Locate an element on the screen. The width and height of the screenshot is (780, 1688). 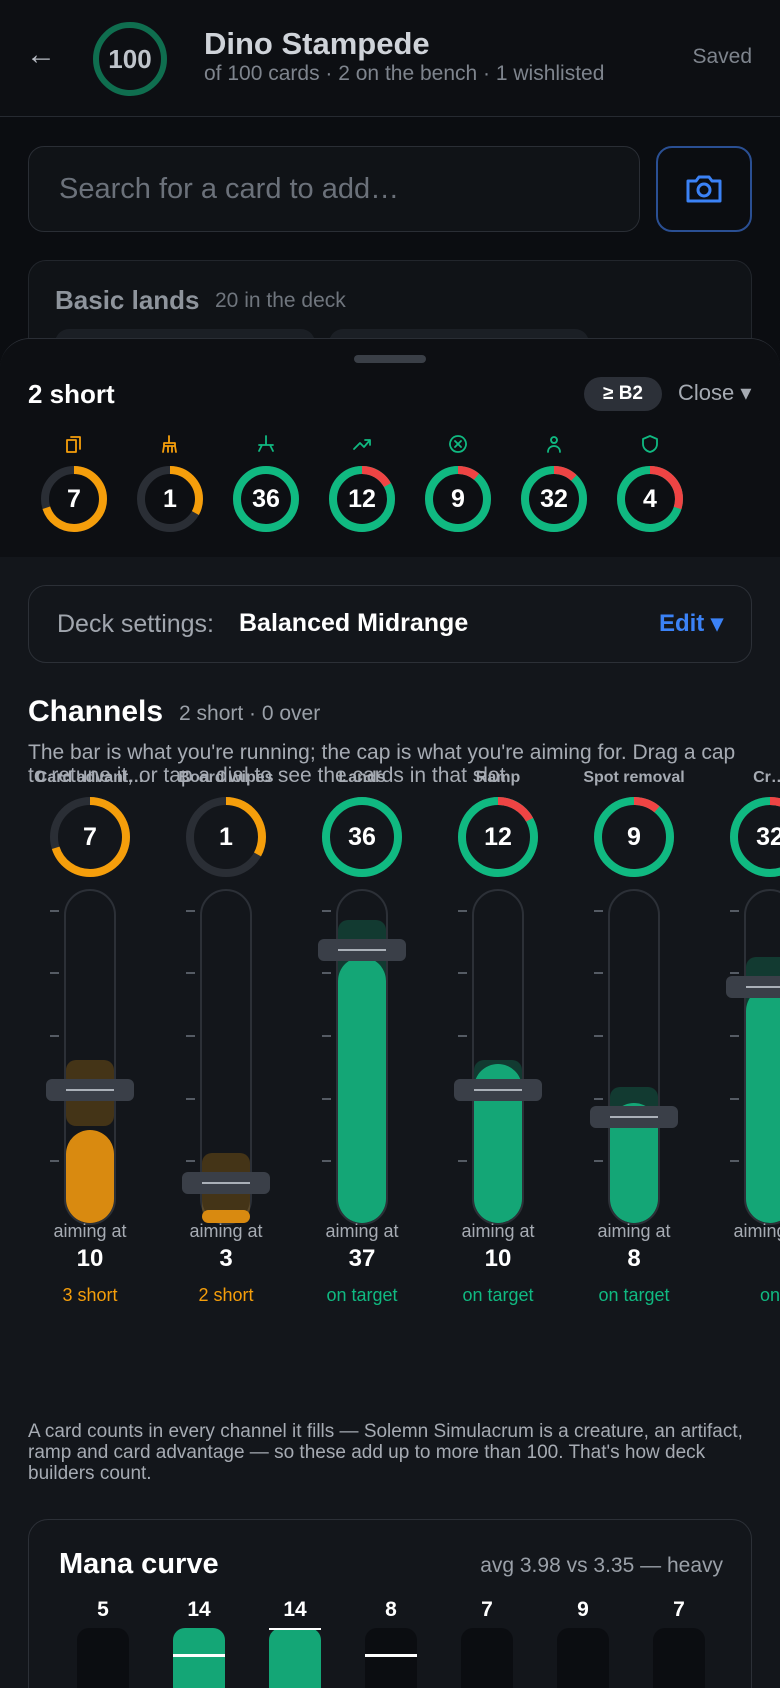
summary-dial: 7 is located at coordinates (74, 488).